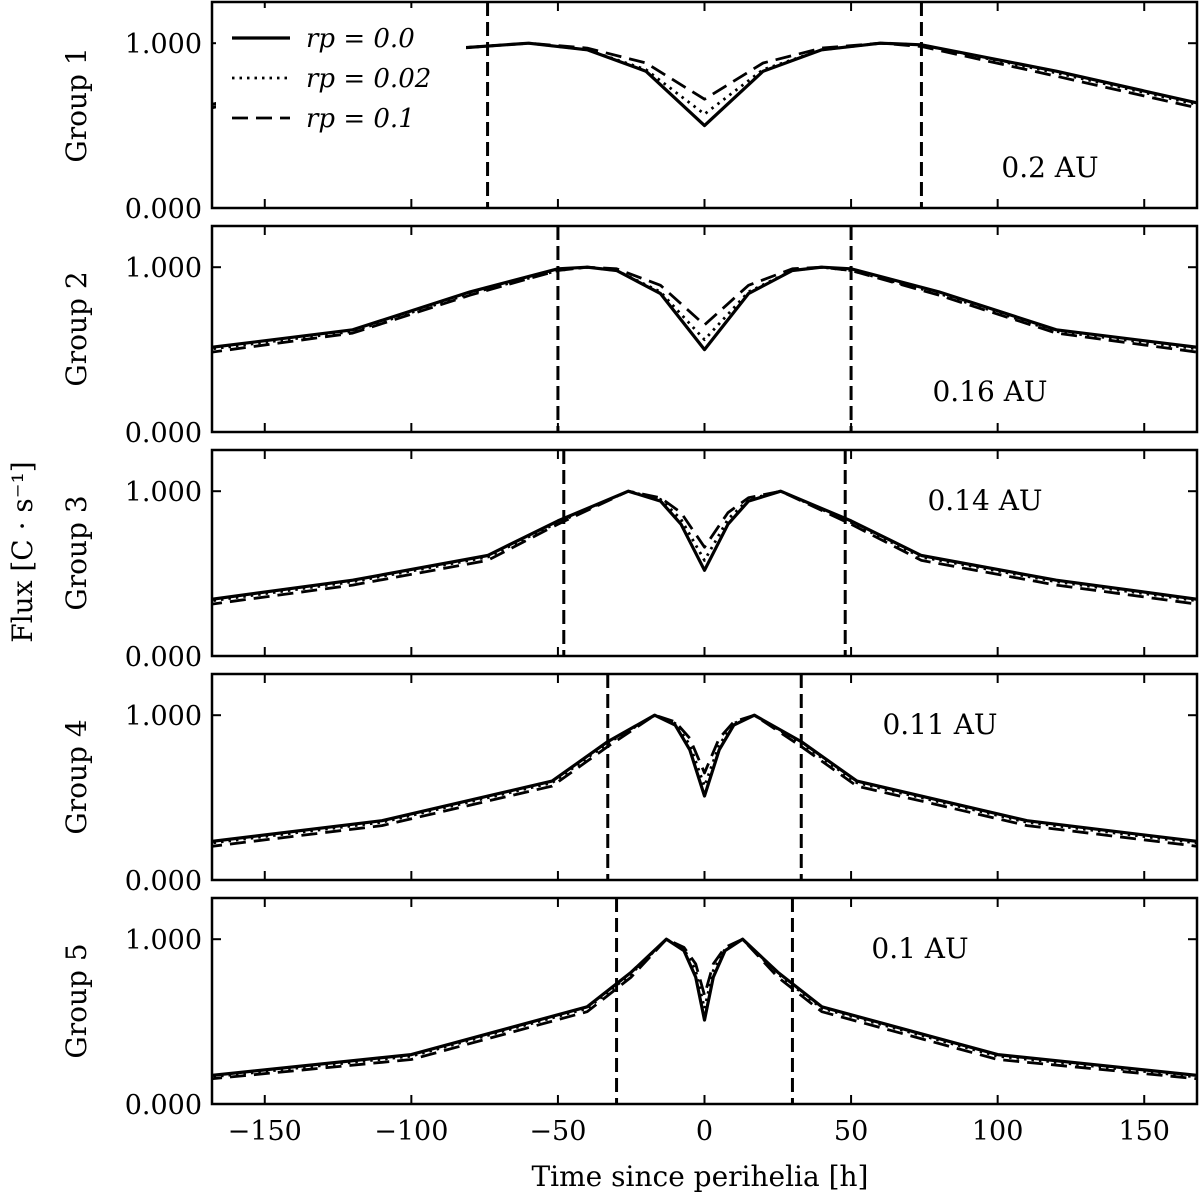 This screenshot has width=1200, height=1200. Describe the element at coordinates (368, 79) in the screenshot. I see `legend-label-2: rp = 0.02` at that location.